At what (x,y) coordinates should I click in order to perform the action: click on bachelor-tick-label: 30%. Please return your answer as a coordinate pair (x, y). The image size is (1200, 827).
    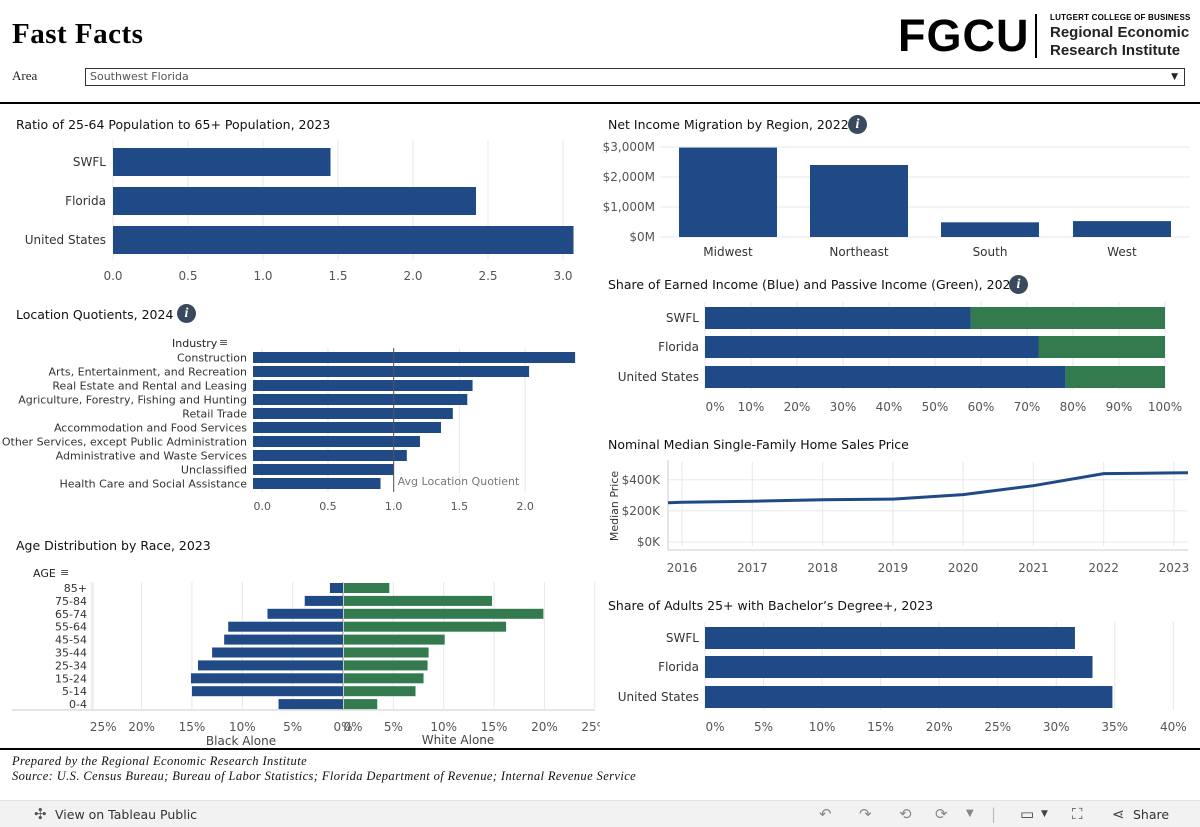
    Looking at the image, I should click on (1056, 727).